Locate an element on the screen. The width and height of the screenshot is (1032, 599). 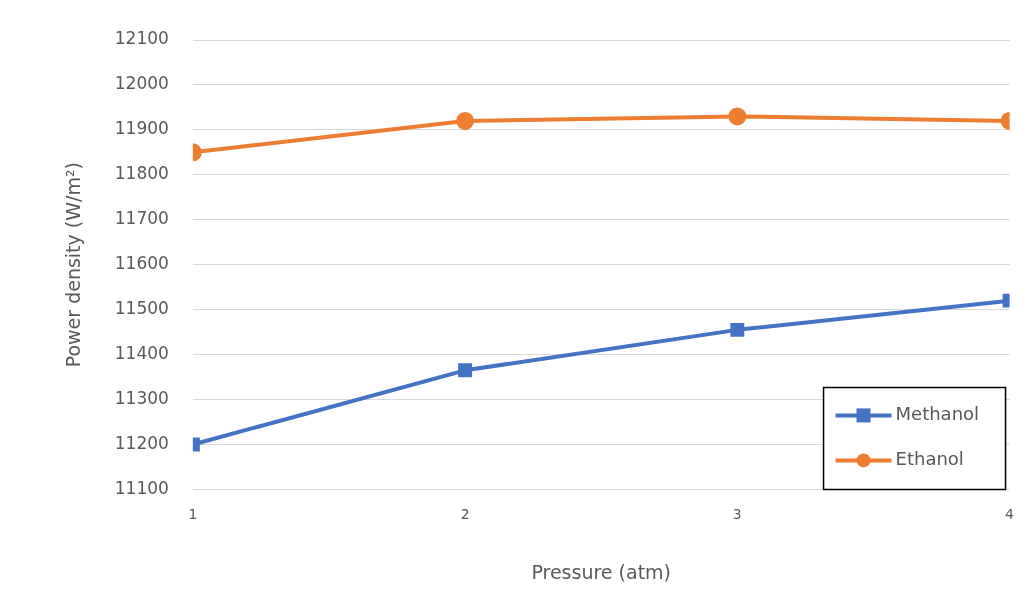
x-tick-label: 2 is located at coordinates (465, 514).